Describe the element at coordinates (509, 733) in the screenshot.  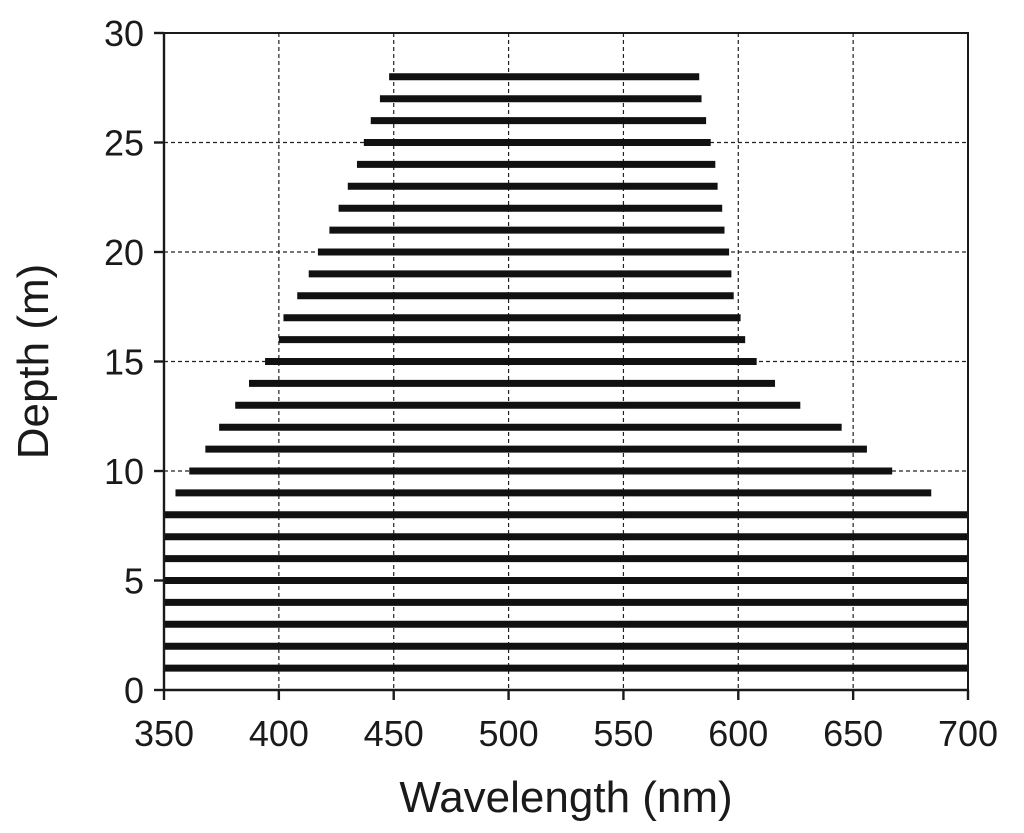
I see `x-tick-label: 500` at that location.